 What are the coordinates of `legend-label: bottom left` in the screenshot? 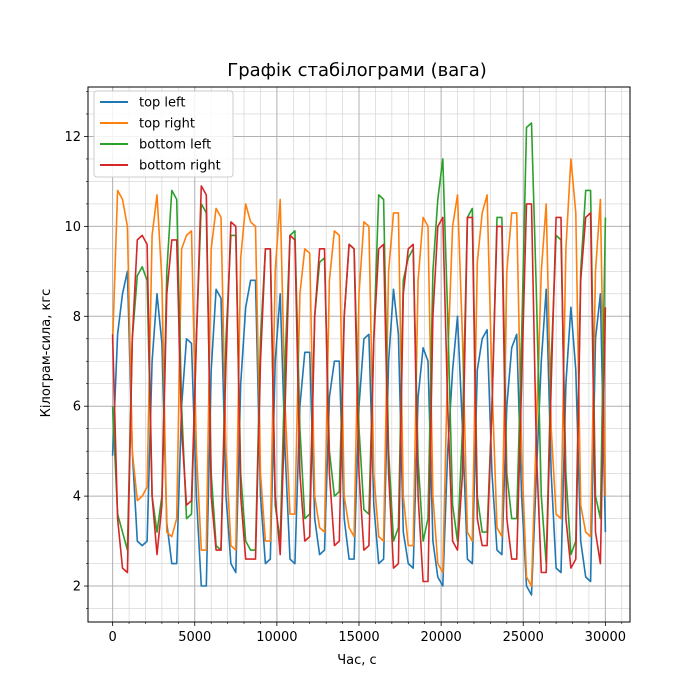 It's located at (175, 145).